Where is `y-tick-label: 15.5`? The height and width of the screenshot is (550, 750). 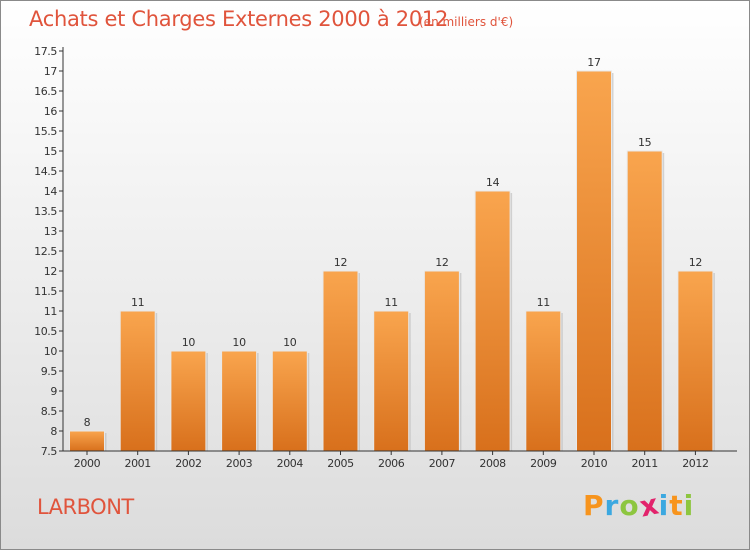 y-tick-label: 15.5 is located at coordinates (45, 131).